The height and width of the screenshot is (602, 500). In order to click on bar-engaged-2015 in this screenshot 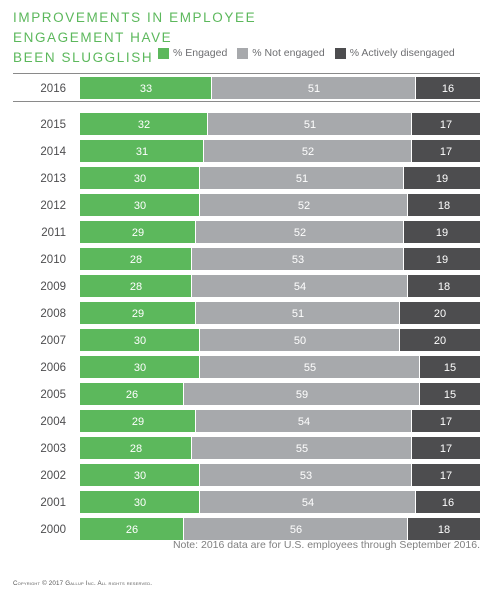, I will do `click(143, 124)`.